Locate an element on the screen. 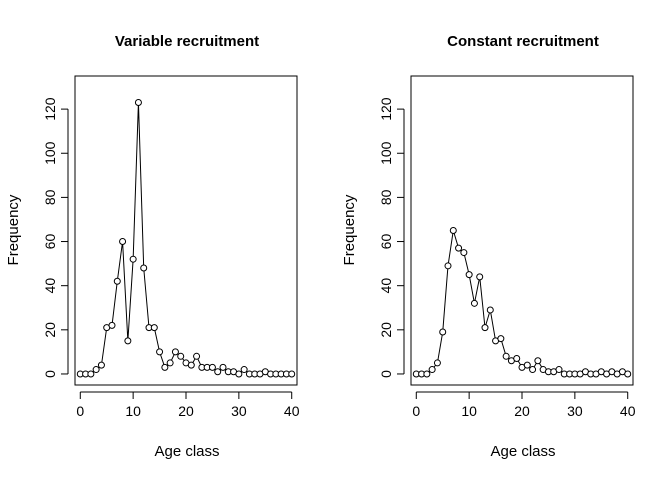  chart-title: Constant recruitment is located at coordinates (523, 41).